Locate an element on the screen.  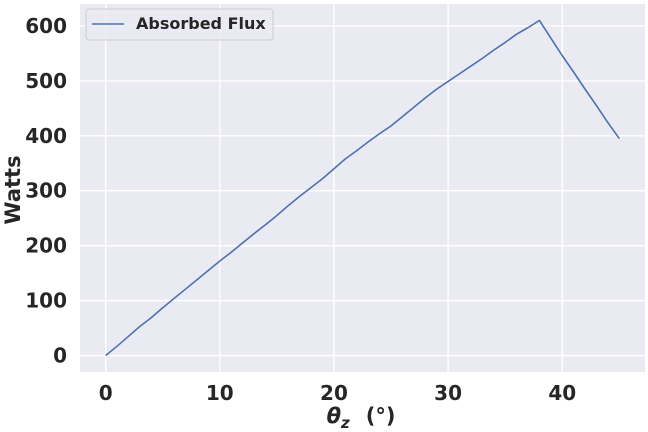
y-tick-label: 600 is located at coordinates (46, 26).